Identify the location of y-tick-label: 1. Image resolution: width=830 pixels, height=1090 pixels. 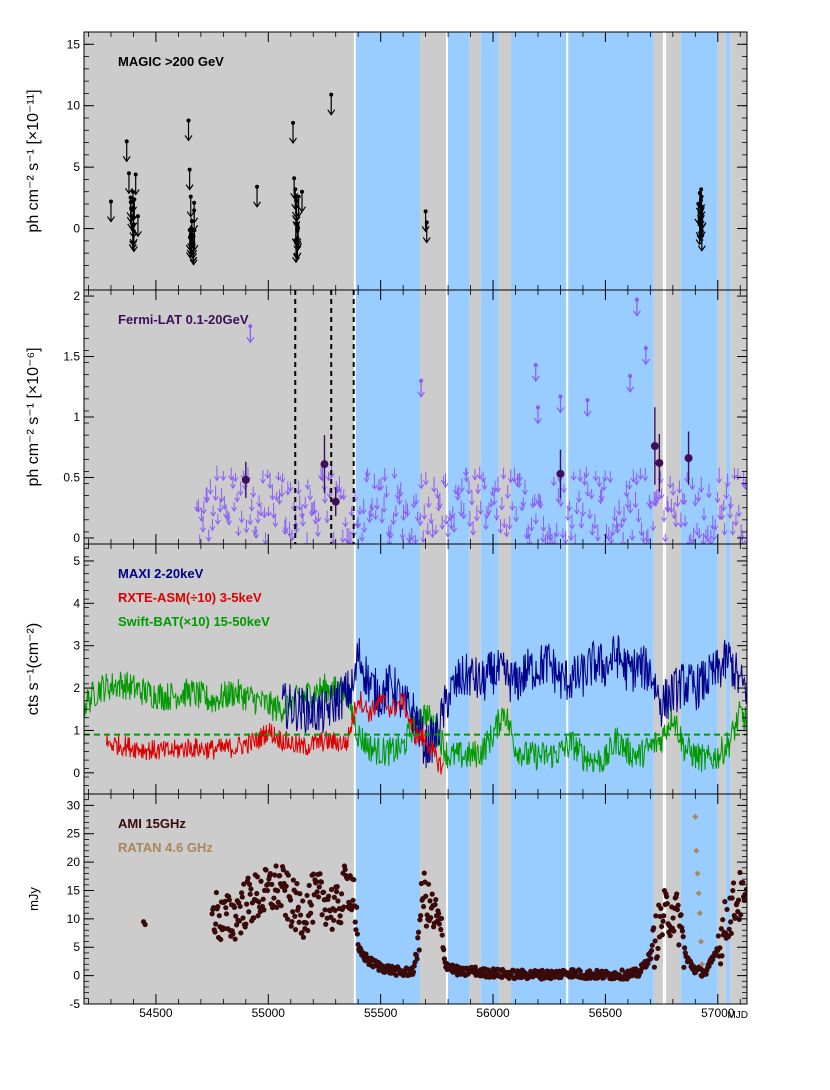
(76, 730).